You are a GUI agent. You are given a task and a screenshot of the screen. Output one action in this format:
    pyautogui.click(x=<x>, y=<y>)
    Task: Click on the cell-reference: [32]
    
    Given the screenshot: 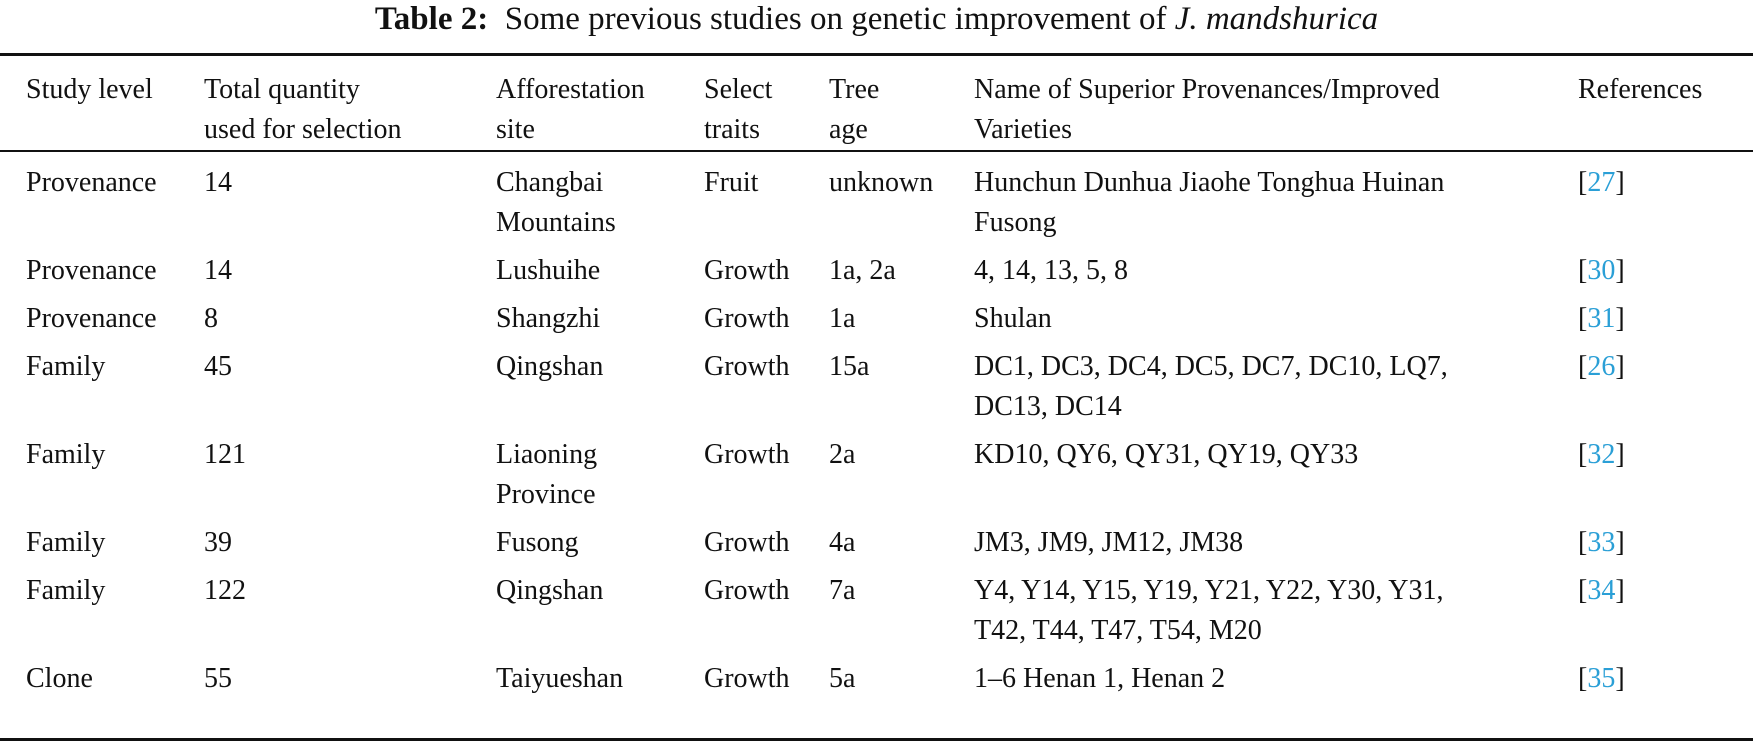 What is the action you would take?
    pyautogui.click(x=1665, y=471)
    